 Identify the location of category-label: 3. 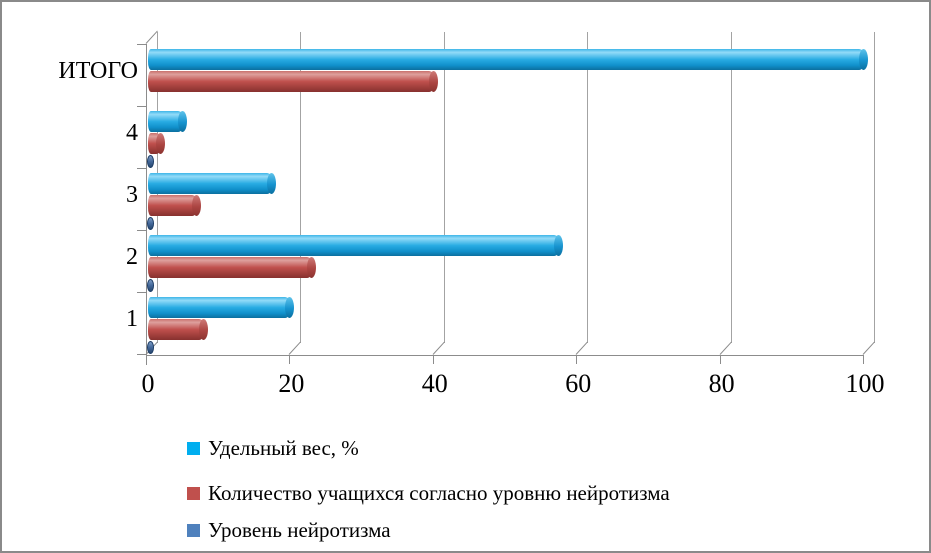
(132, 195).